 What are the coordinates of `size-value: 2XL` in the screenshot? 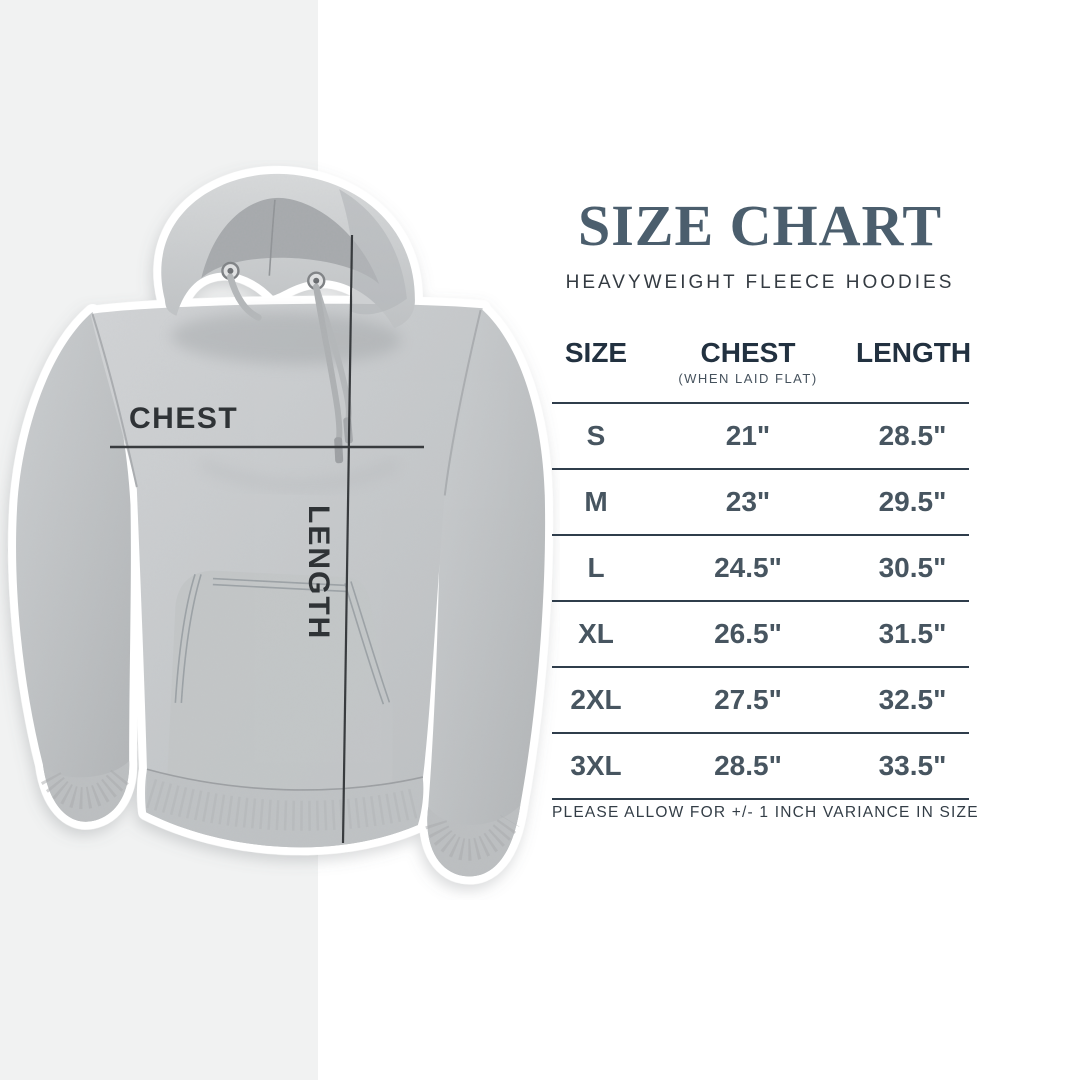 It's located at (596, 699).